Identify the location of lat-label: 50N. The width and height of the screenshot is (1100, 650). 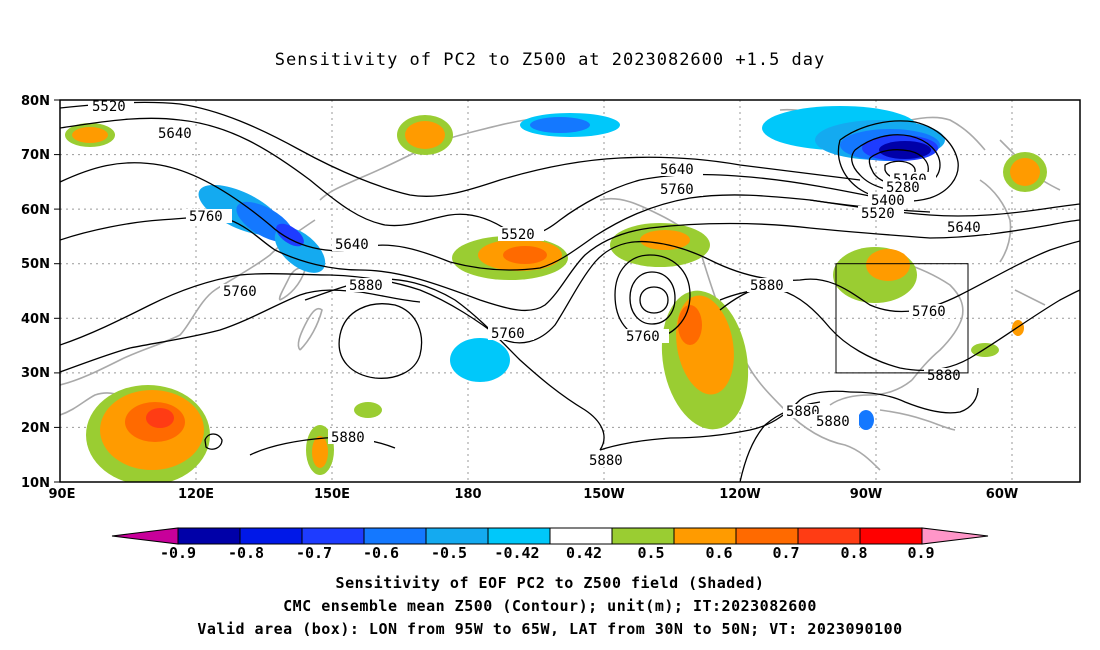
(35, 264).